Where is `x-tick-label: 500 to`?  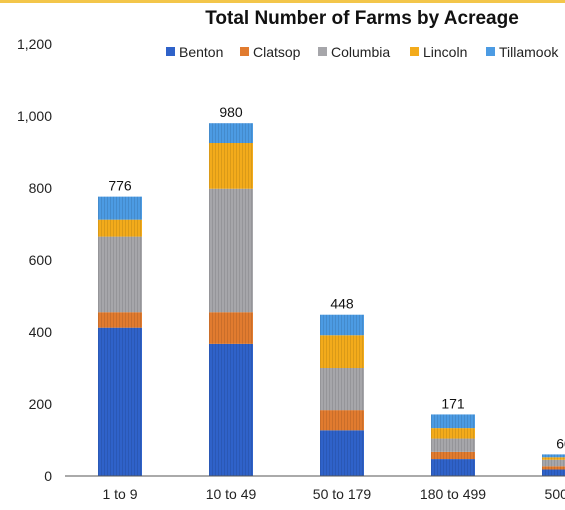 x-tick-label: 500 to is located at coordinates (555, 494).